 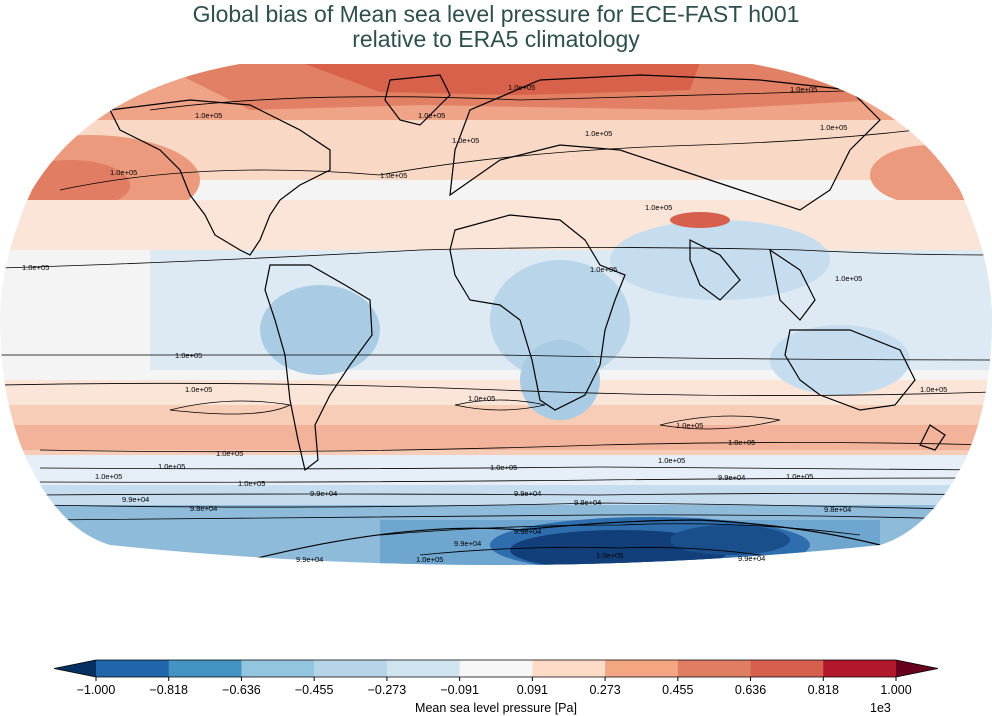 What do you see at coordinates (605, 690) in the screenshot?
I see `colorbar-tick-label: 0.273` at bounding box center [605, 690].